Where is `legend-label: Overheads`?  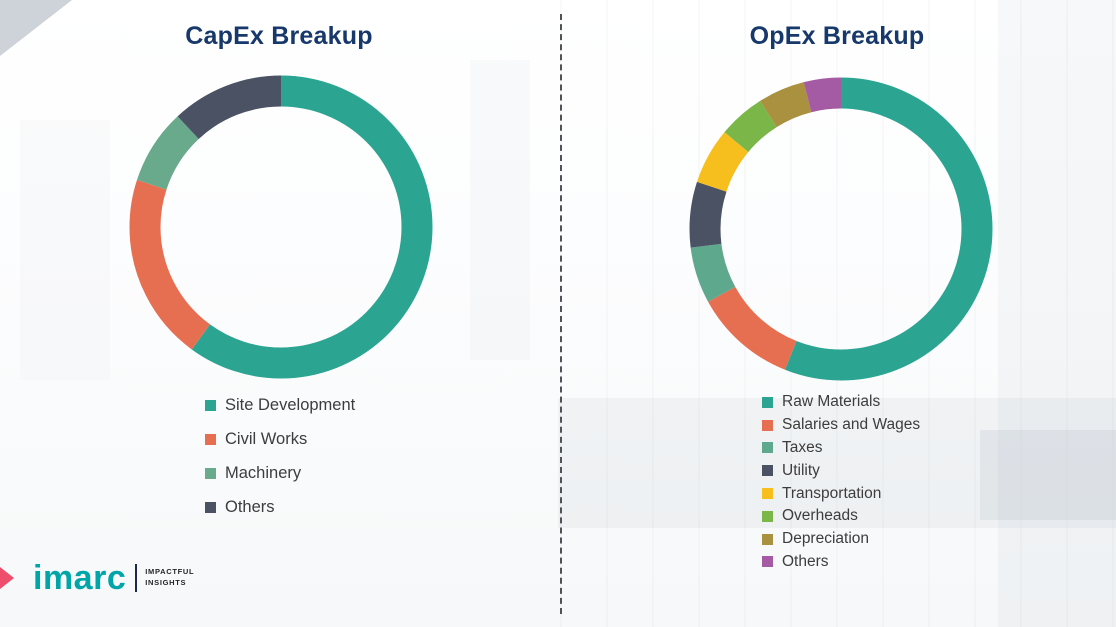
legend-label: Overheads is located at coordinates (820, 516).